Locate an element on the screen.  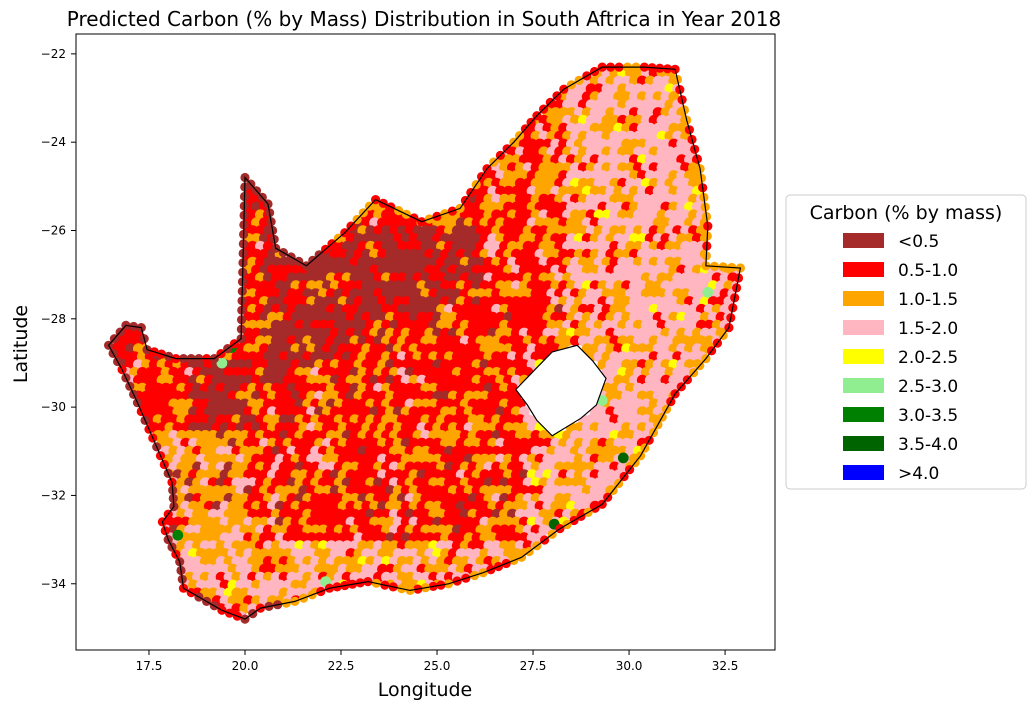
y-tick-label: −30 is located at coordinates (53, 407).